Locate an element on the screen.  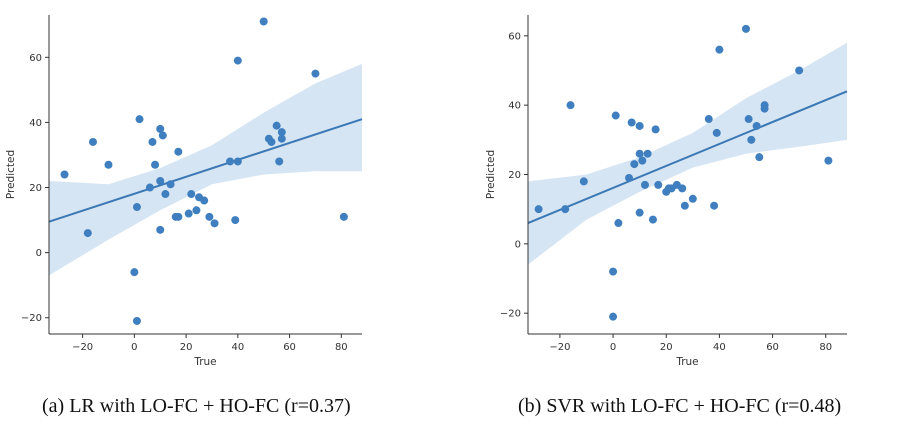
chart-b-x-tick-label-2: 20 is located at coordinates (666, 347).